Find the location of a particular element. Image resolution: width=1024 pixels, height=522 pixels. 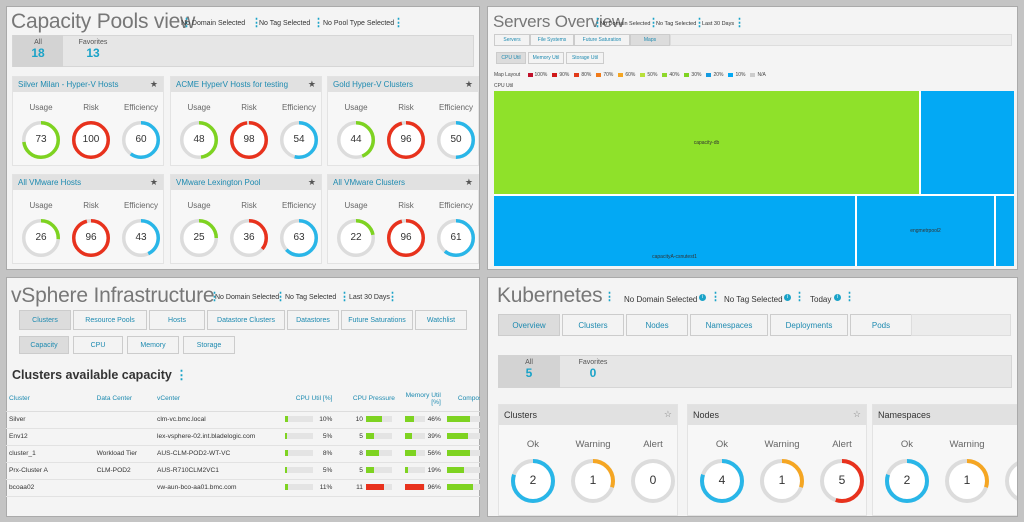

kube-tab-clusters: Clusters is located at coordinates (593, 325).